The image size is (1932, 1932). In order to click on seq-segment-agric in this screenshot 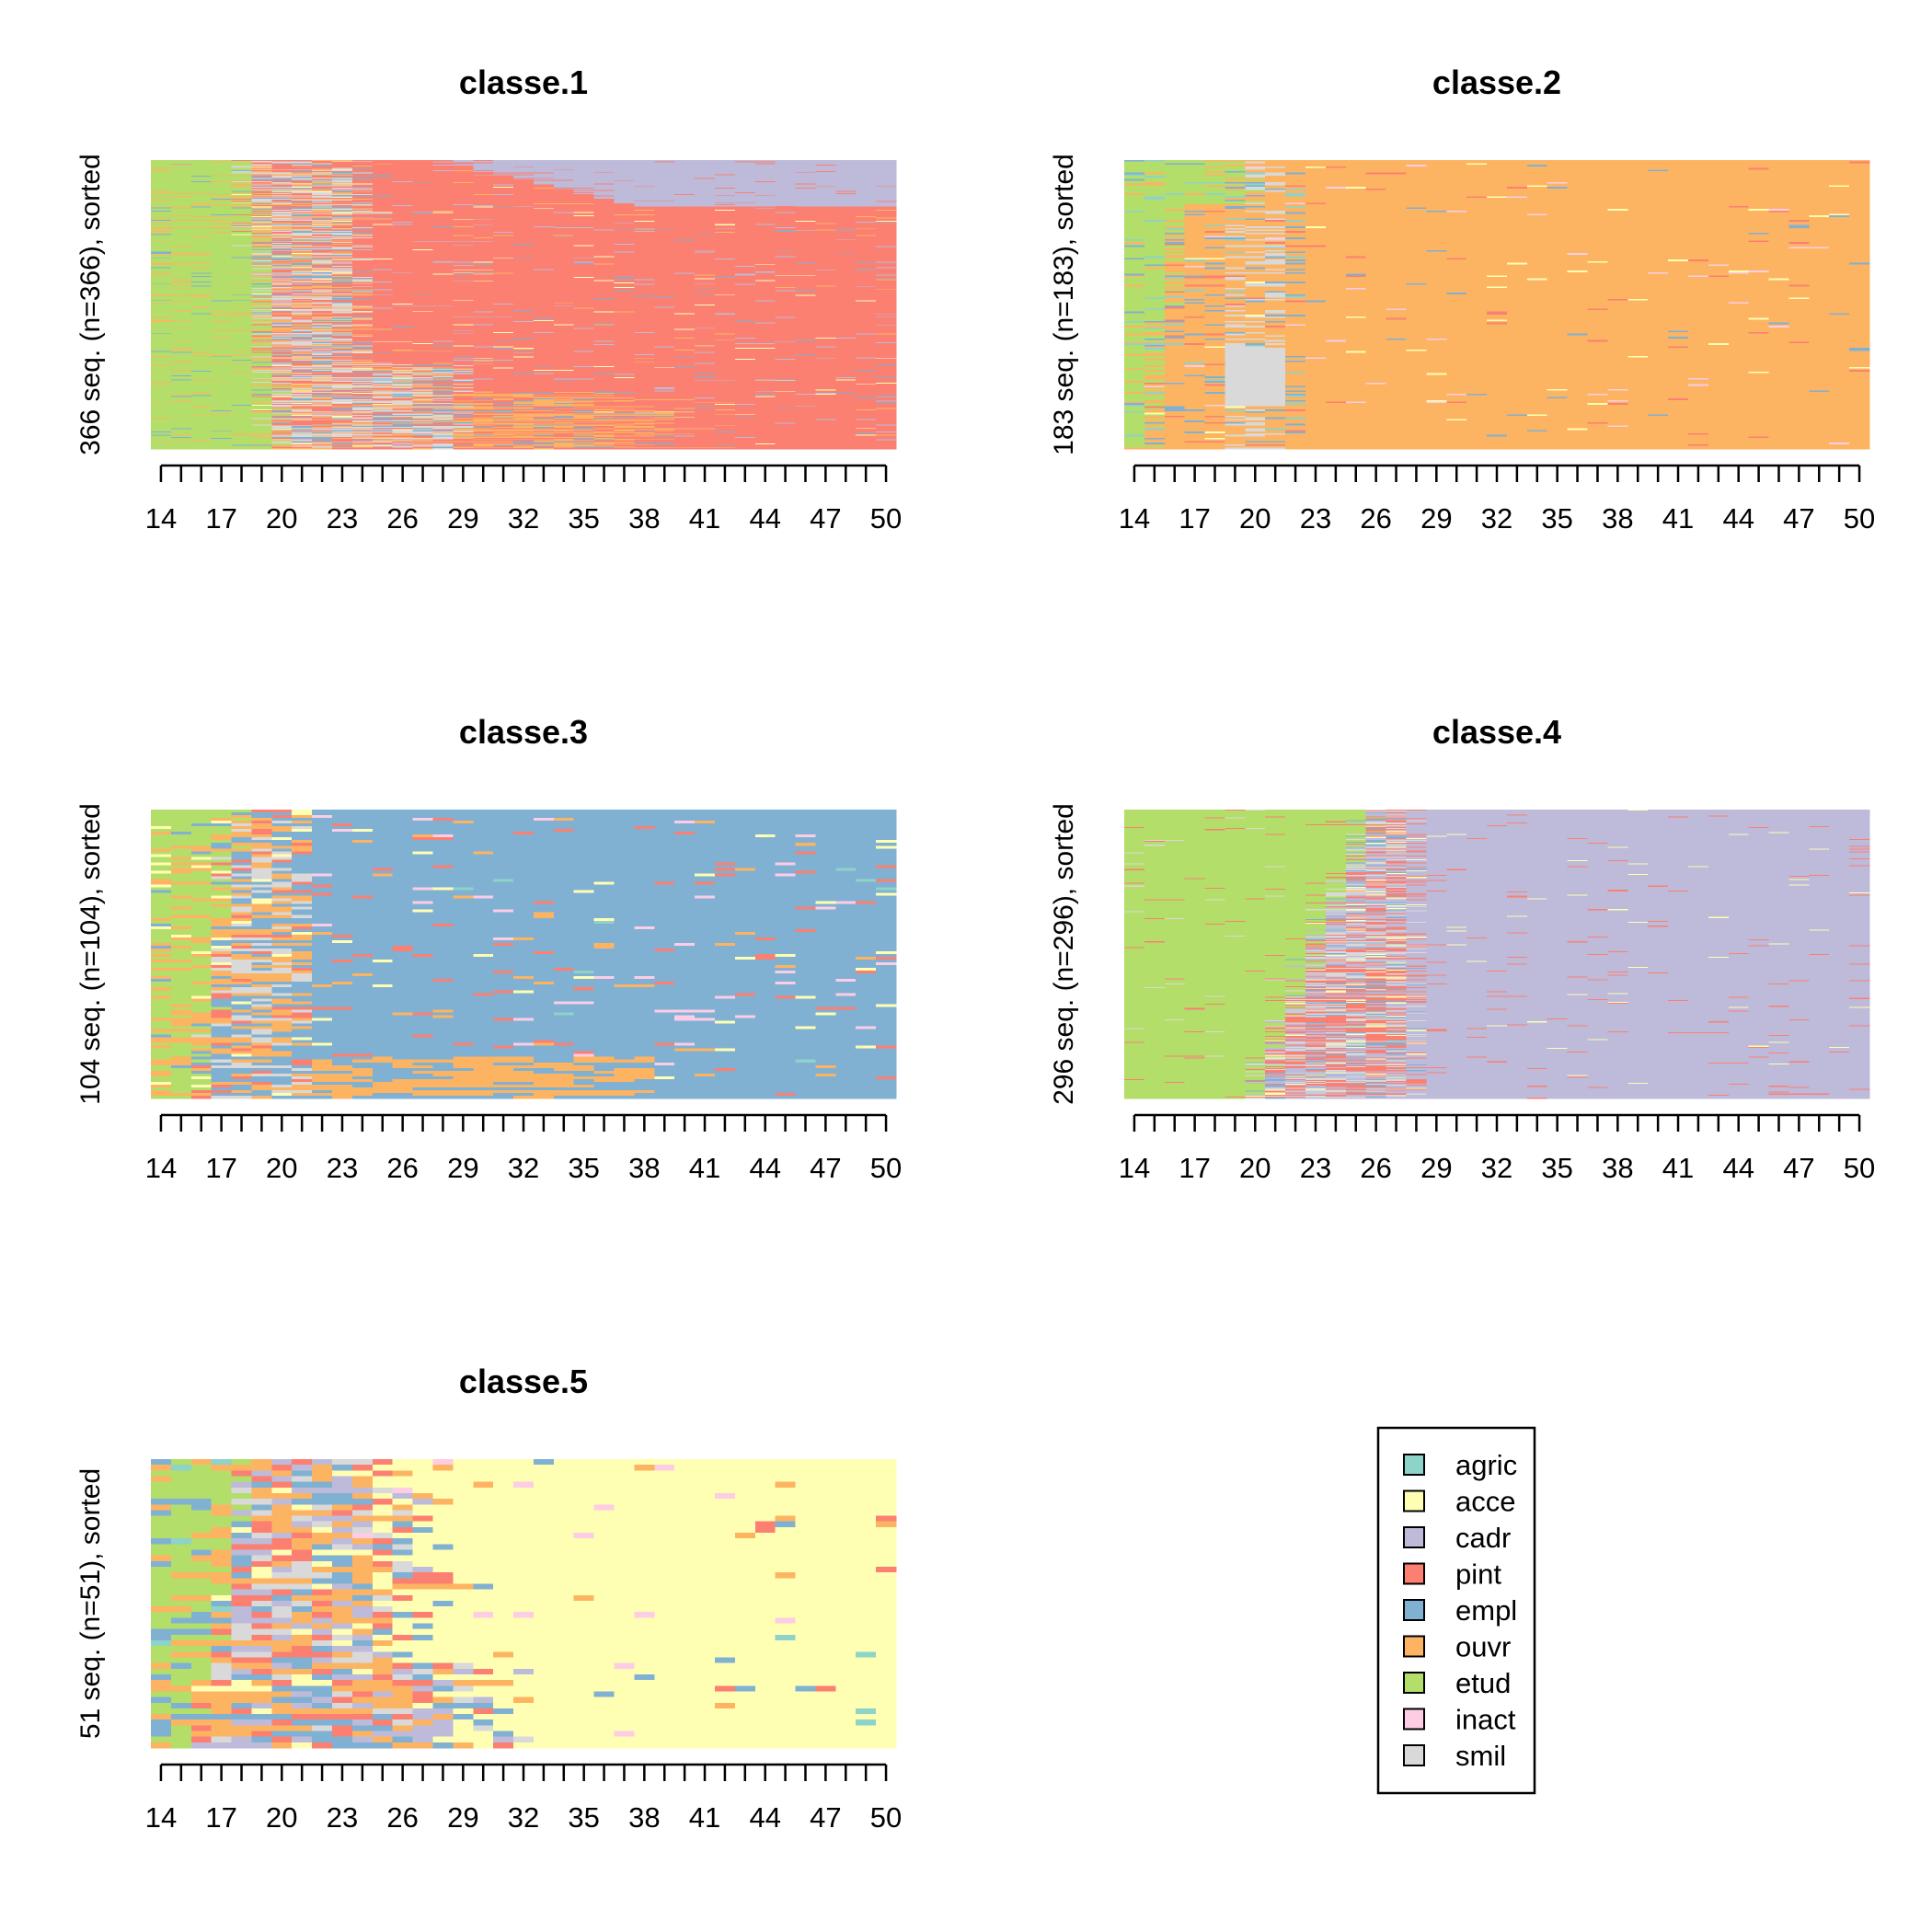, I will do `click(1134, 412)`.